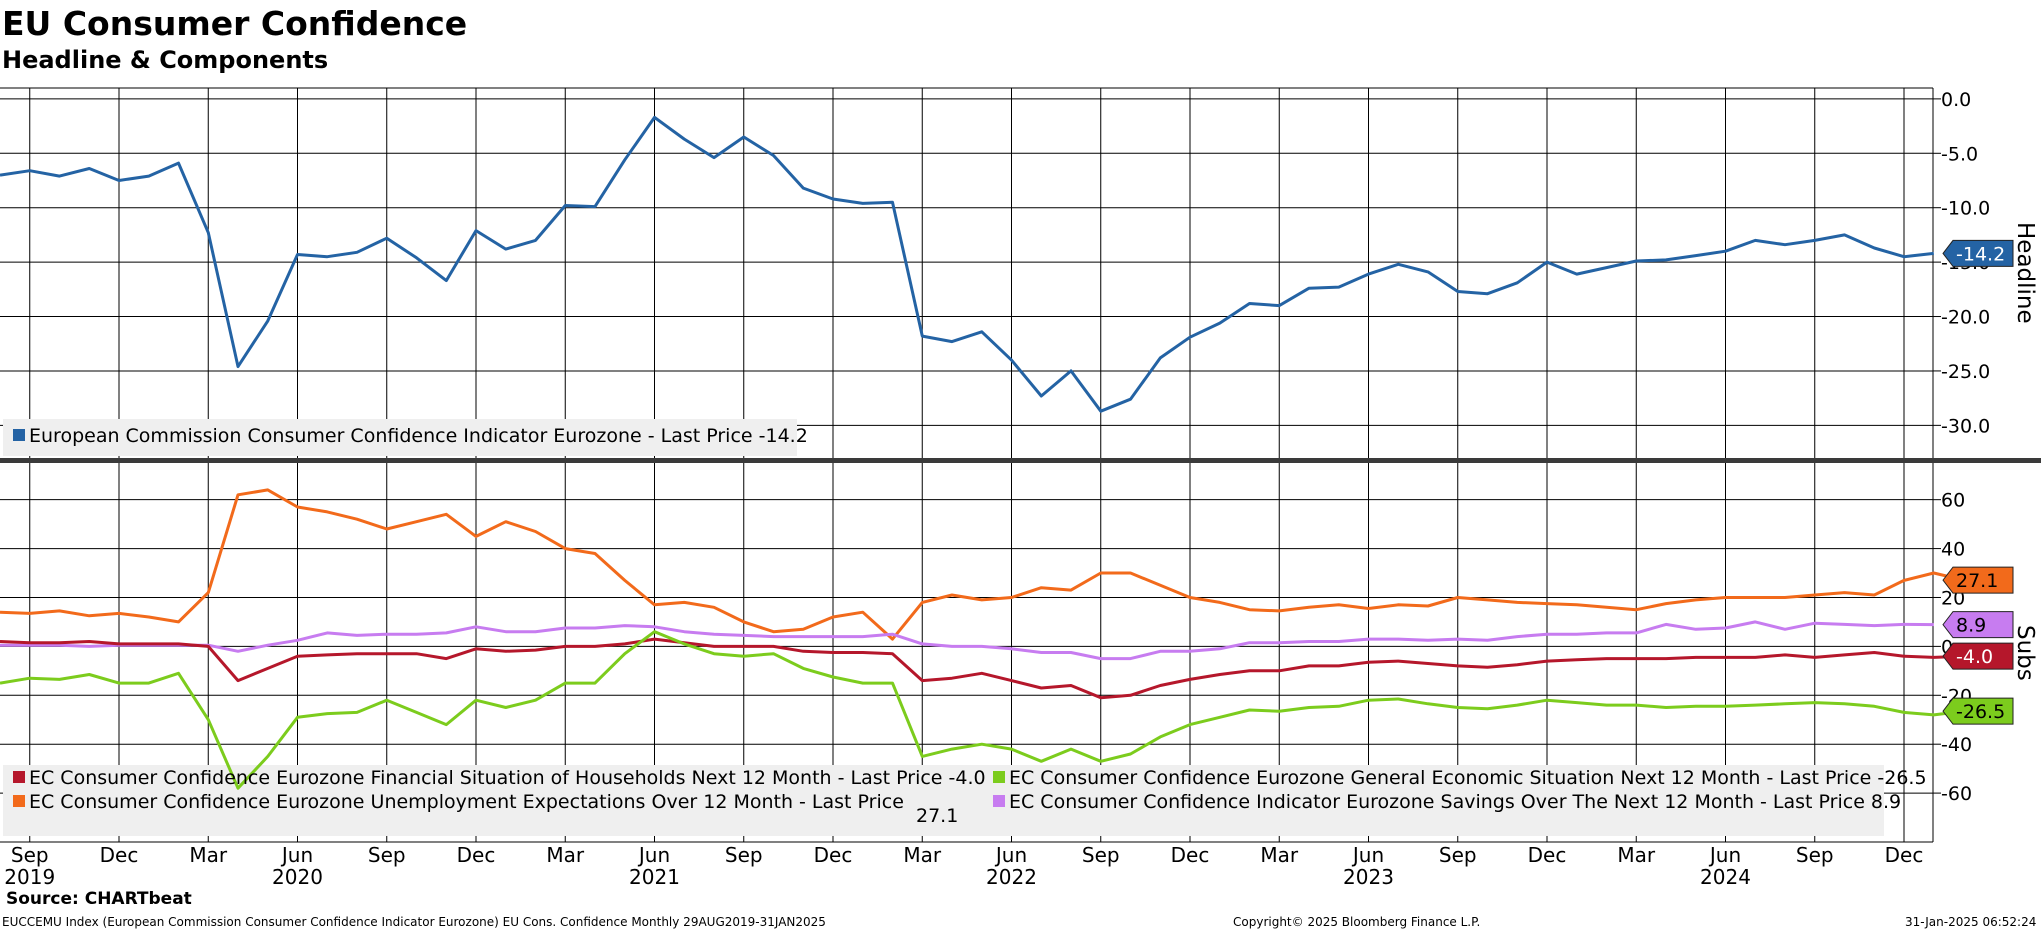 This screenshot has height=932, width=2041. Describe the element at coordinates (1953, 550) in the screenshot. I see `y-tick-label-bottom: 40` at that location.